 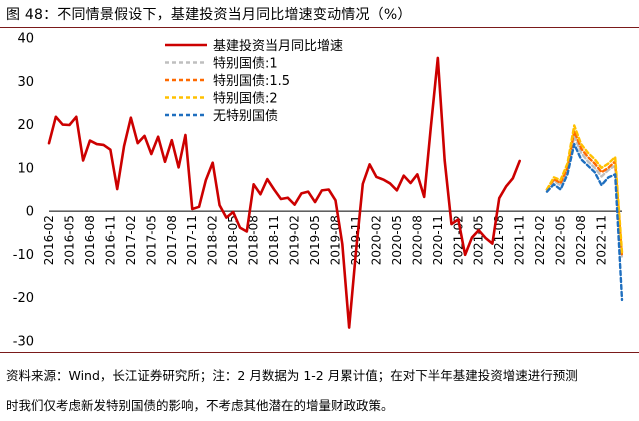 I want to click on legend-label: 特别国债:2, so click(x=245, y=99).